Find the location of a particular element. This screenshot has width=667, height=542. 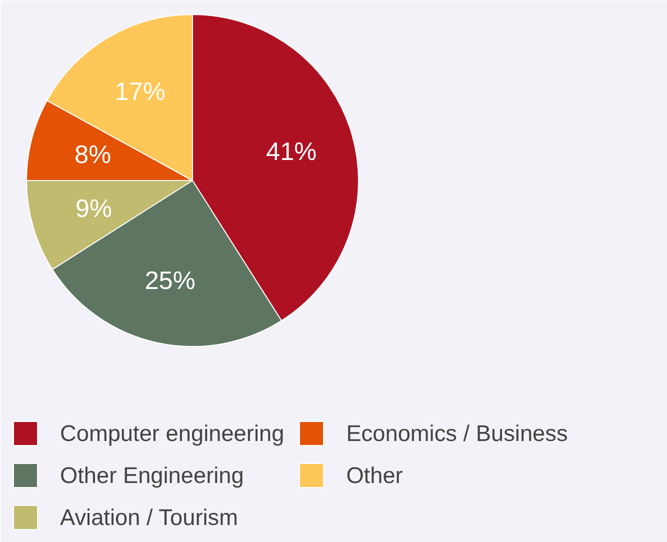

data-label: 41% is located at coordinates (291, 152).